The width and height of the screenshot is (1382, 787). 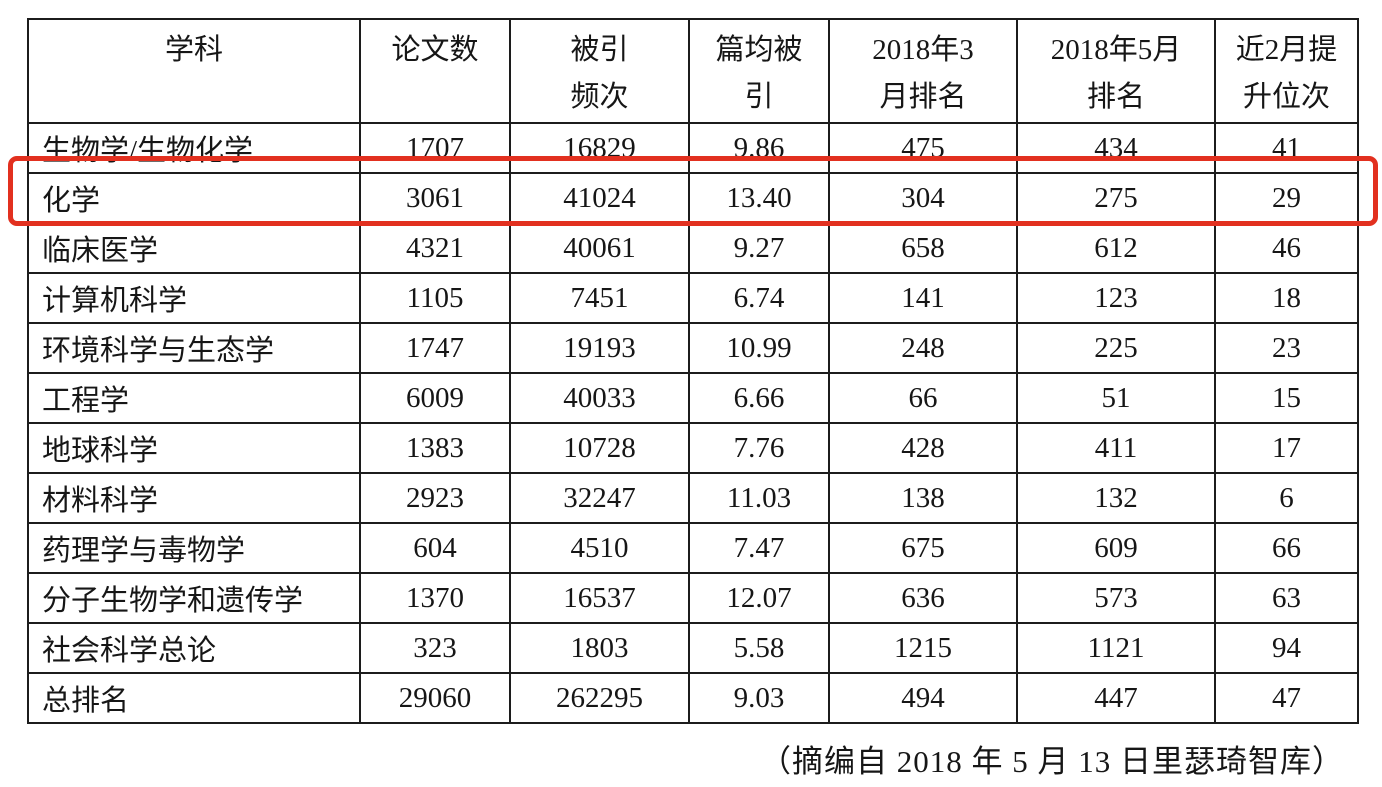 What do you see at coordinates (1116, 298) in the screenshot?
I see `value-cell: 123` at bounding box center [1116, 298].